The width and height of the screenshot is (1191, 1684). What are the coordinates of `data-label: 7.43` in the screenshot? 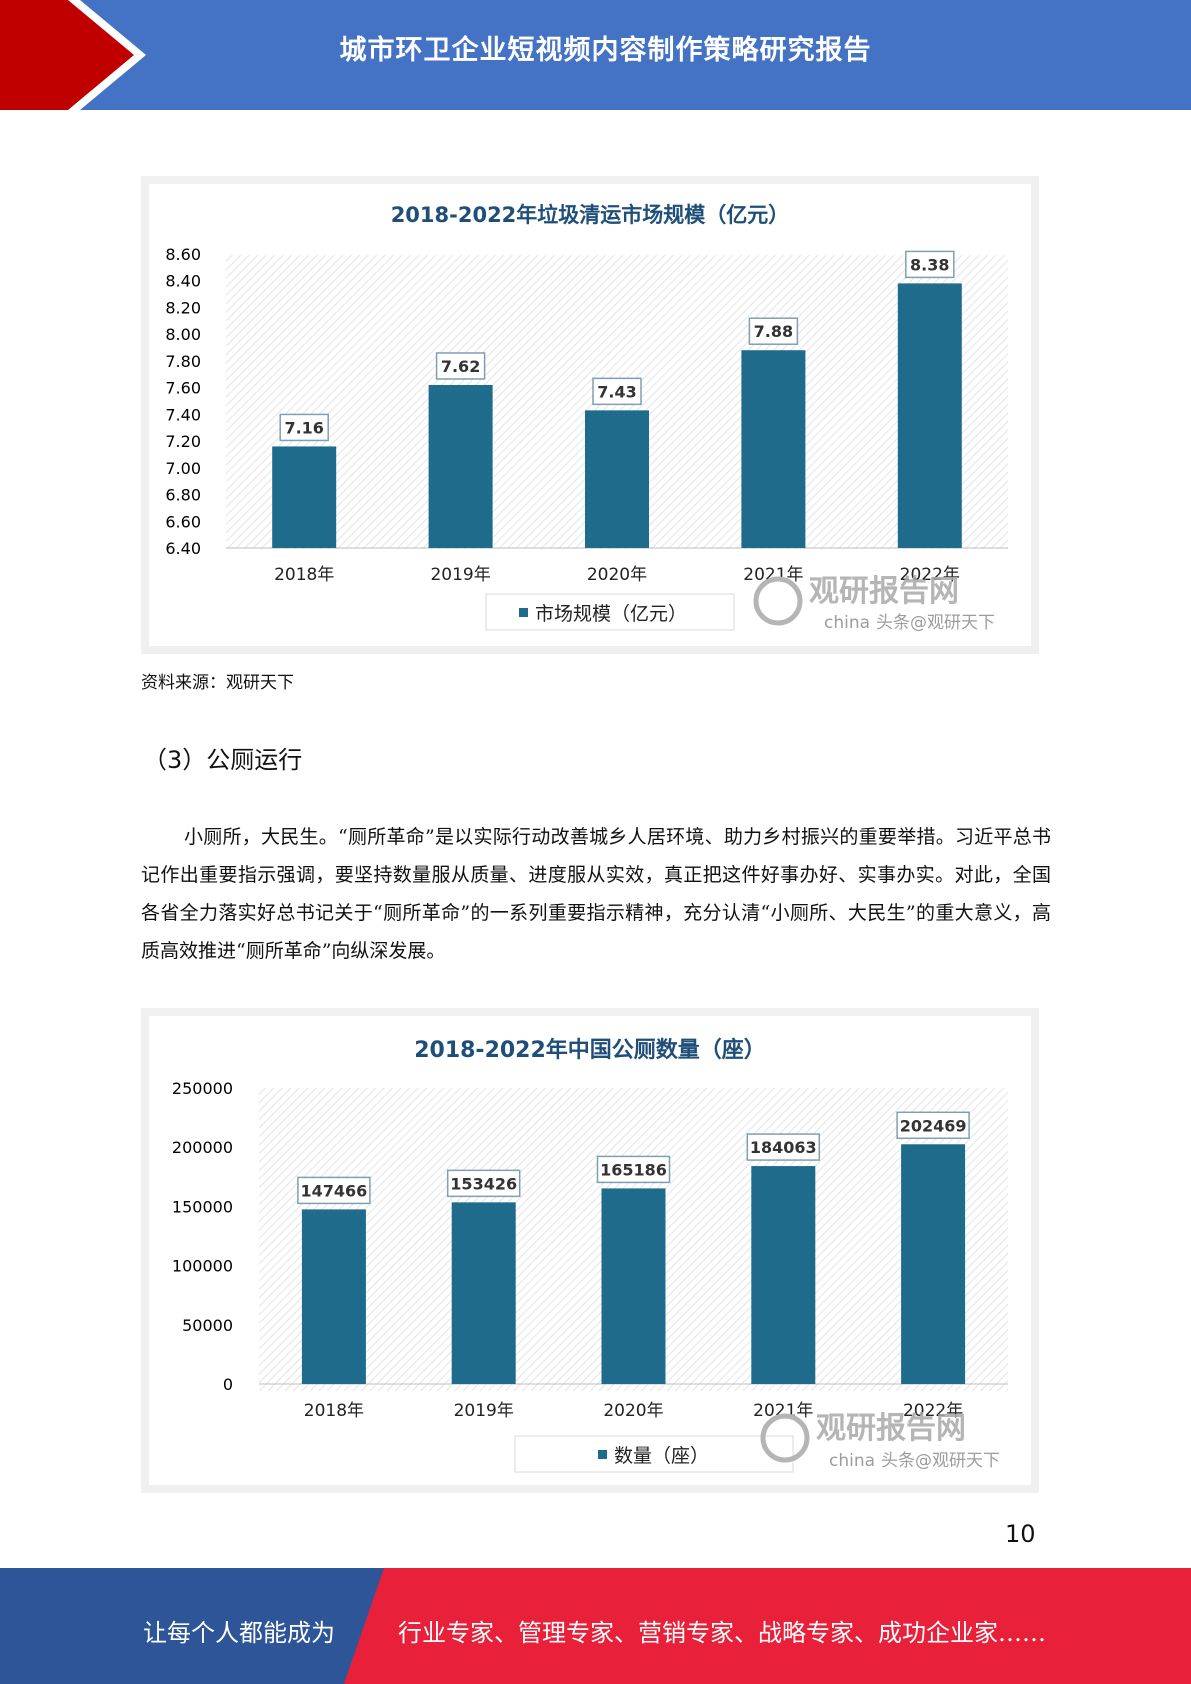 It's located at (616, 391).